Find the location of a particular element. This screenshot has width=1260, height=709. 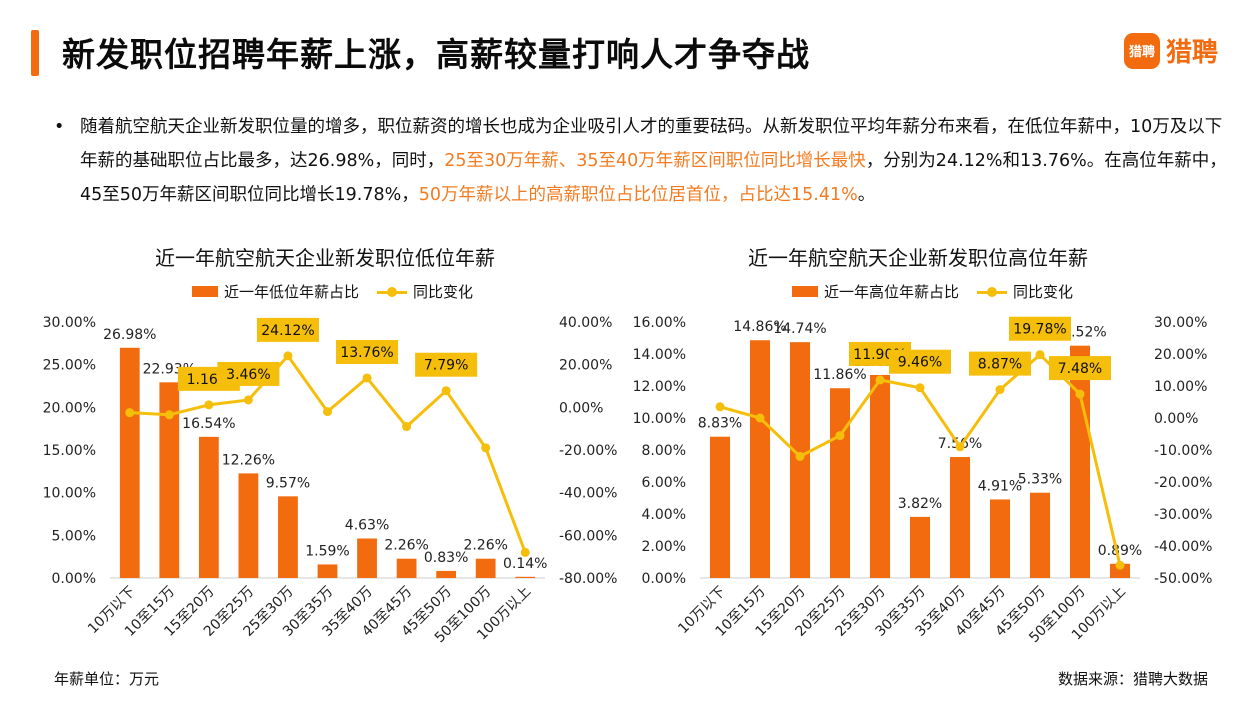

right-axis-tick-label: -80.00% is located at coordinates (588, 579).